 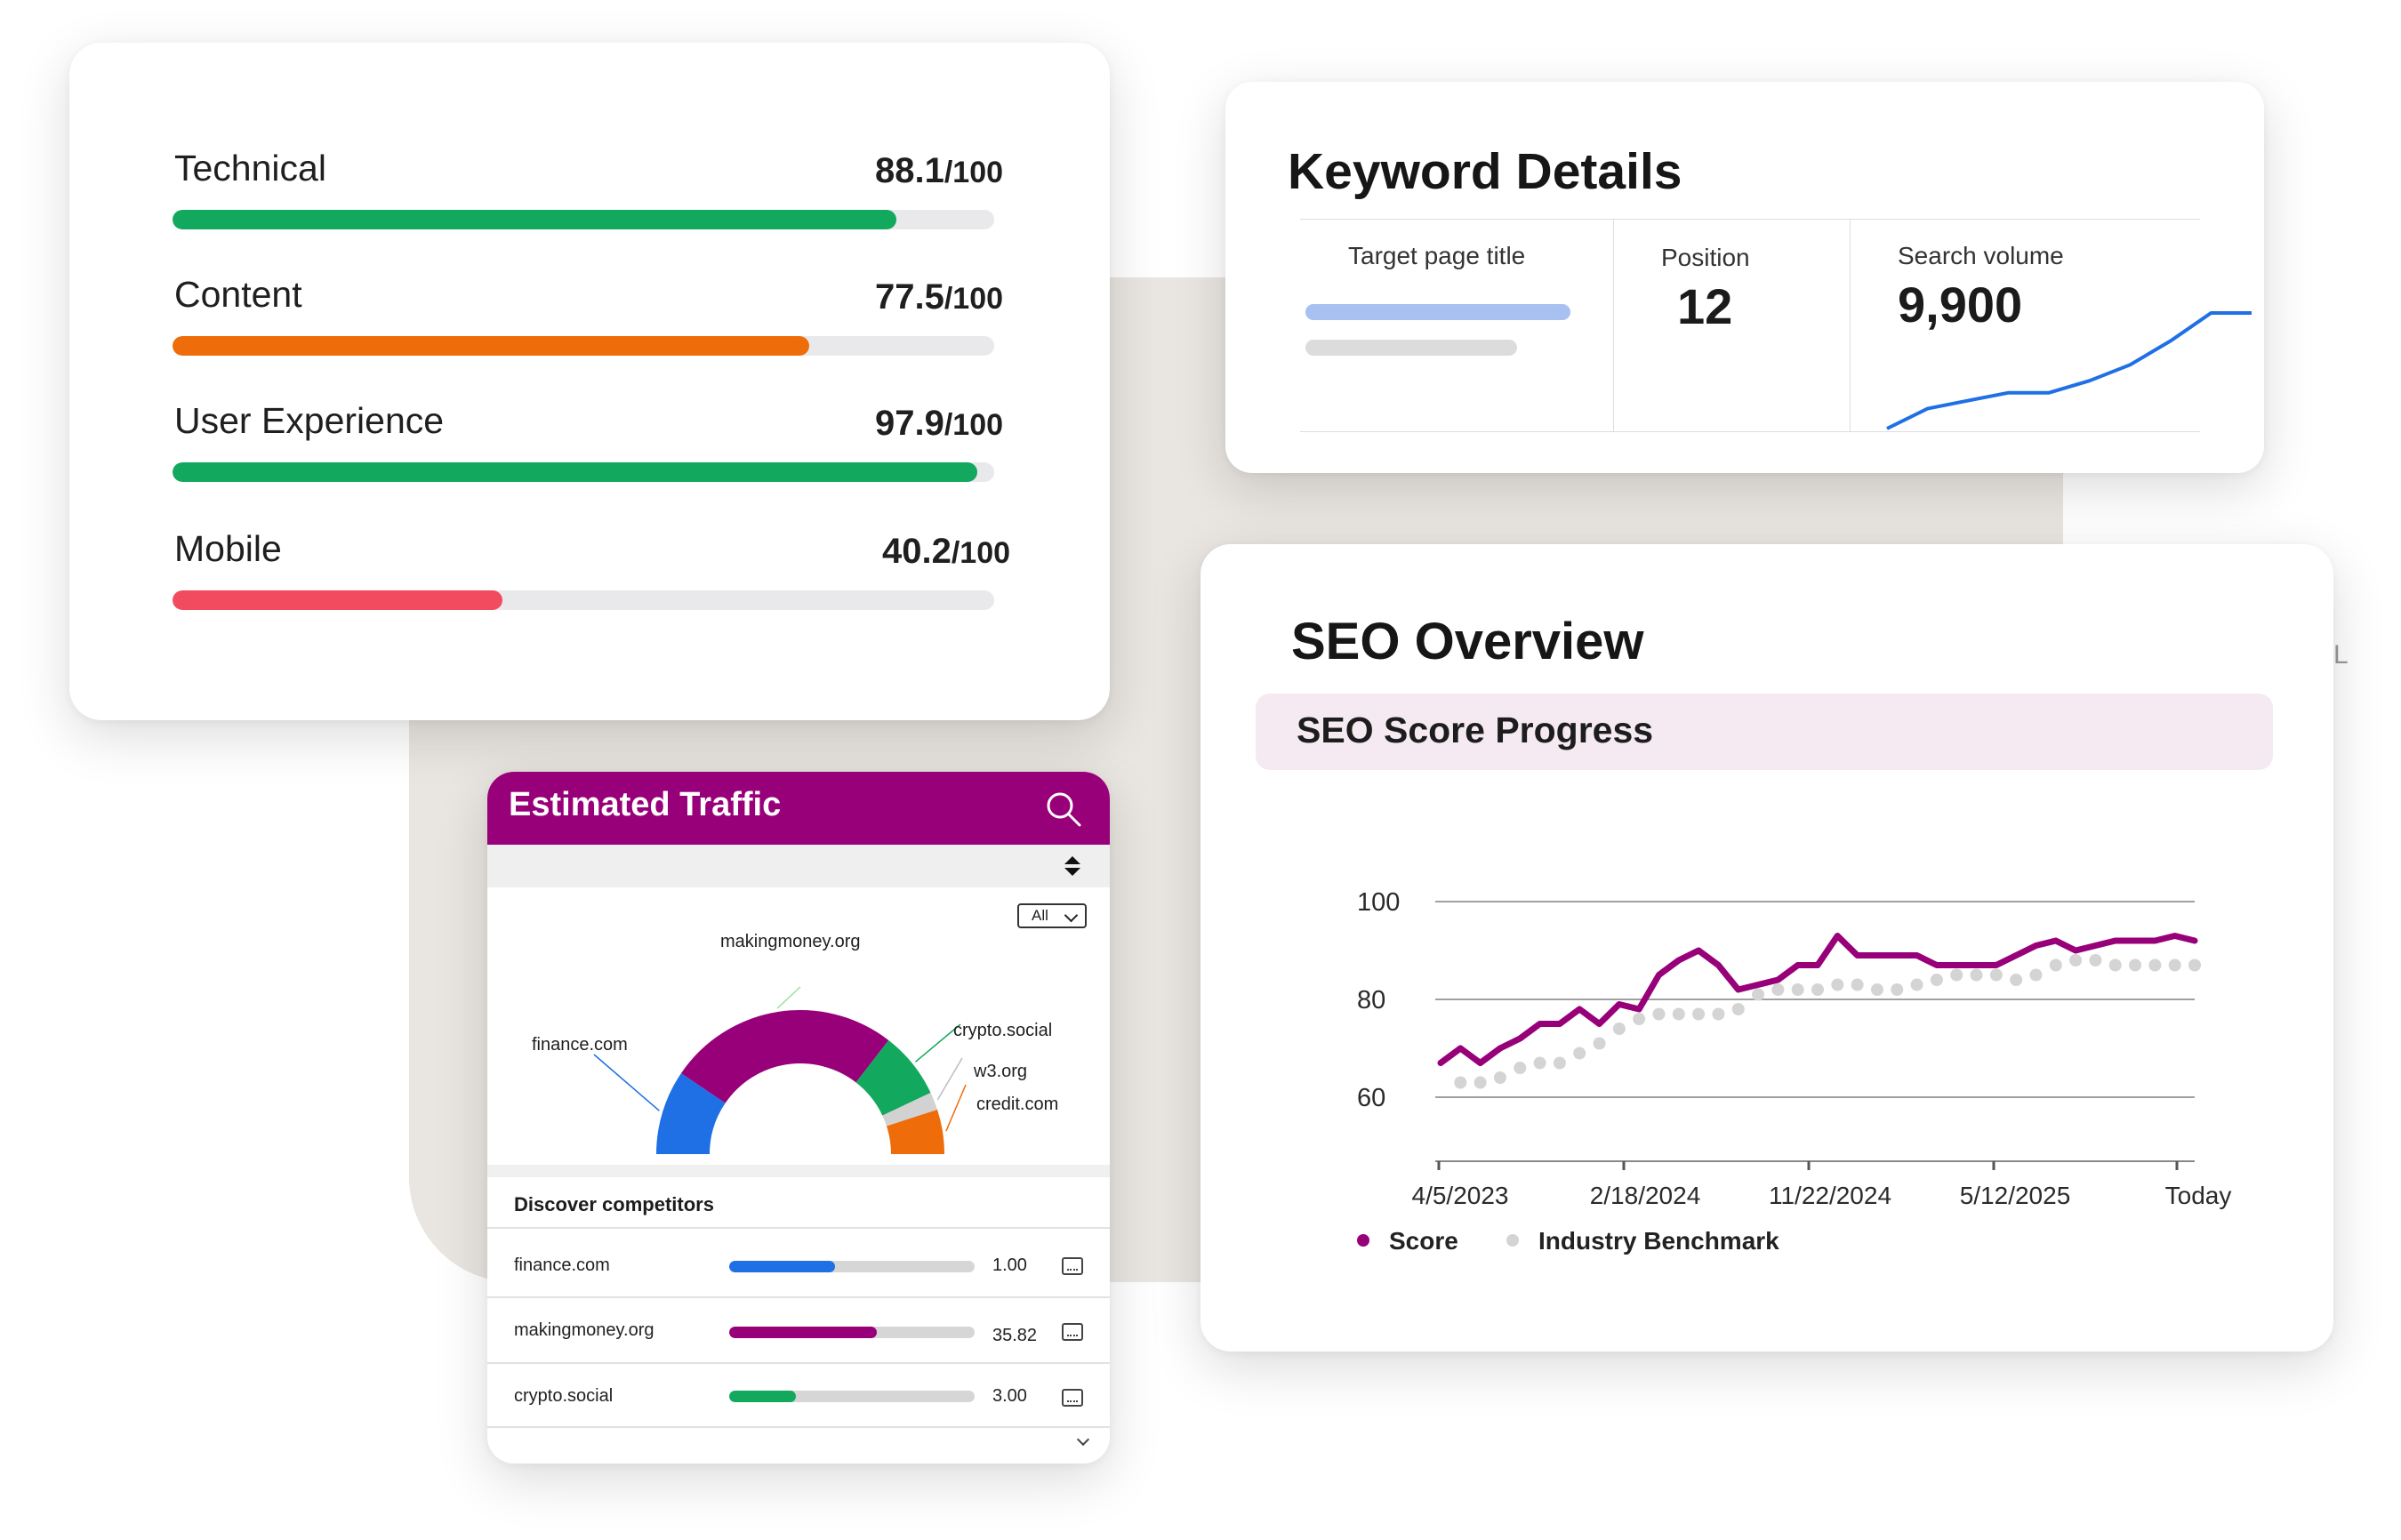 I want to click on metric-value-mobile: 40.2/100, so click(x=946, y=552).